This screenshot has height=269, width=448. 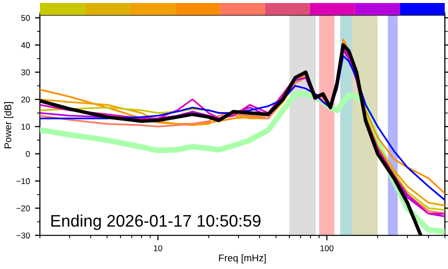 I want to click on y-tick-label: 0, so click(x=28, y=153).